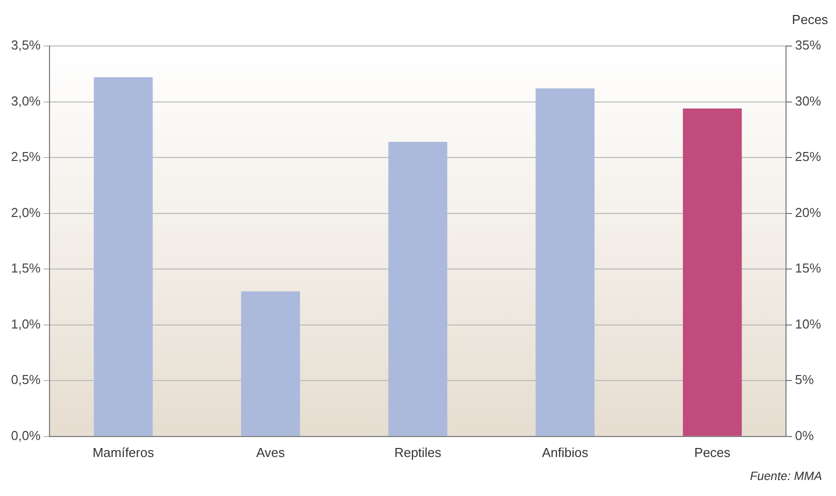 This screenshot has height=496, width=836. Describe the element at coordinates (804, 435) in the screenshot. I see `y2-tick-label: 0%` at that location.